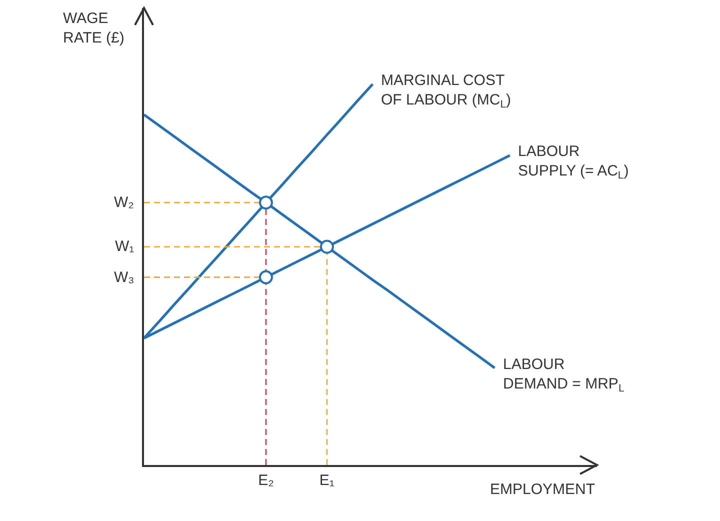 The width and height of the screenshot is (720, 521). I want to click on series-label: MARGINAL COST OF LABOUR (MC$_{L}$), so click(446, 91).